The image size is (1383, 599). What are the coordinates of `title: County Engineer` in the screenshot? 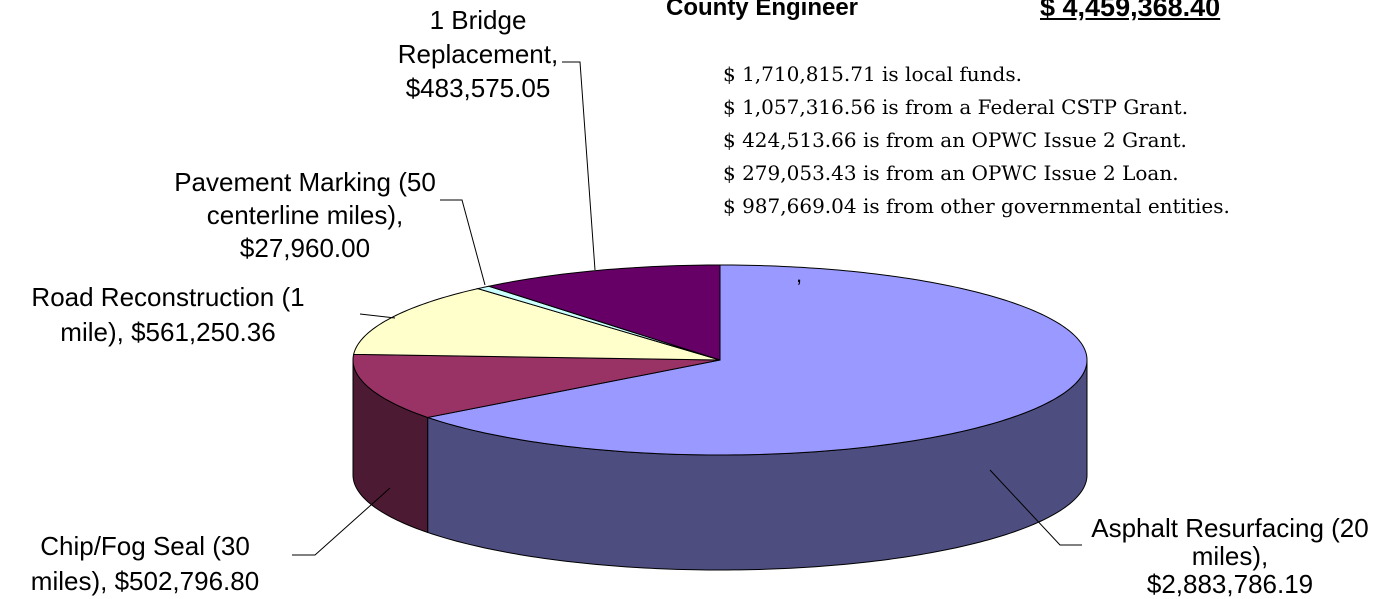 It's located at (762, 10).